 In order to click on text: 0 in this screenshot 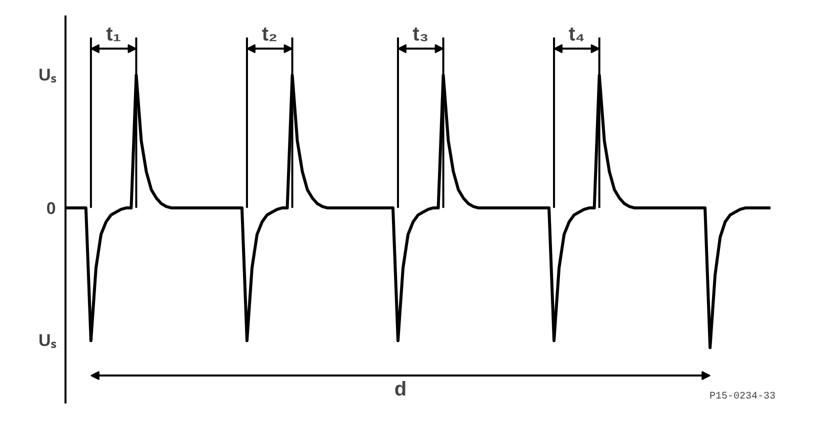, I will do `click(51, 208)`.